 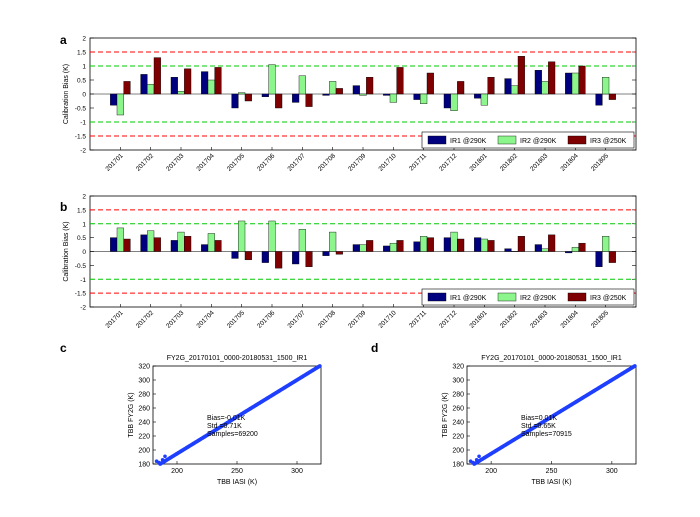 I want to click on stats-label: Std =0.65K, so click(x=538, y=426).